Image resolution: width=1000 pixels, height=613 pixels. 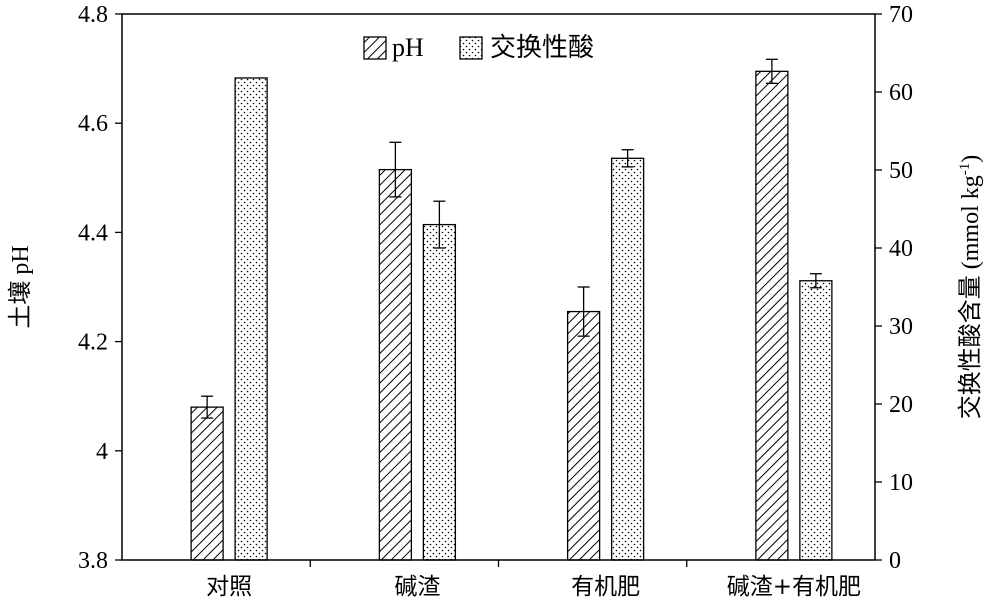 I want to click on legend: pH 交换性酸, so click(x=478, y=47).